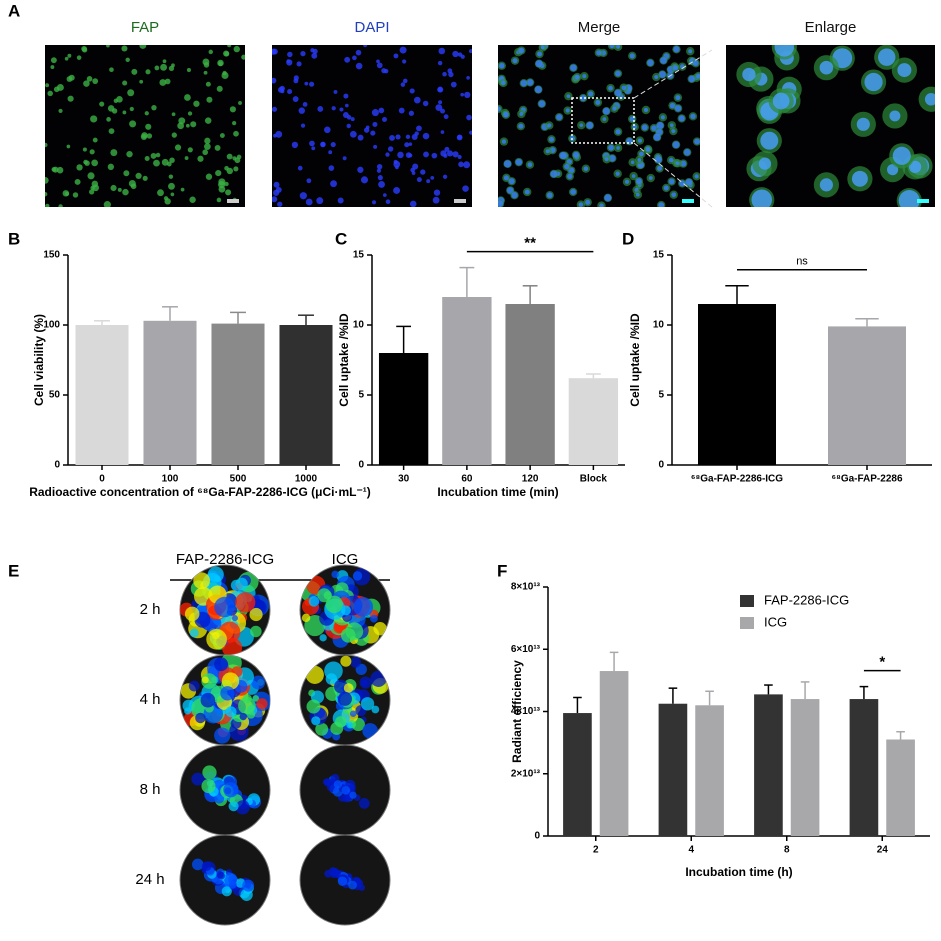 The image size is (941, 941). I want to click on cells, so click(145, 126).